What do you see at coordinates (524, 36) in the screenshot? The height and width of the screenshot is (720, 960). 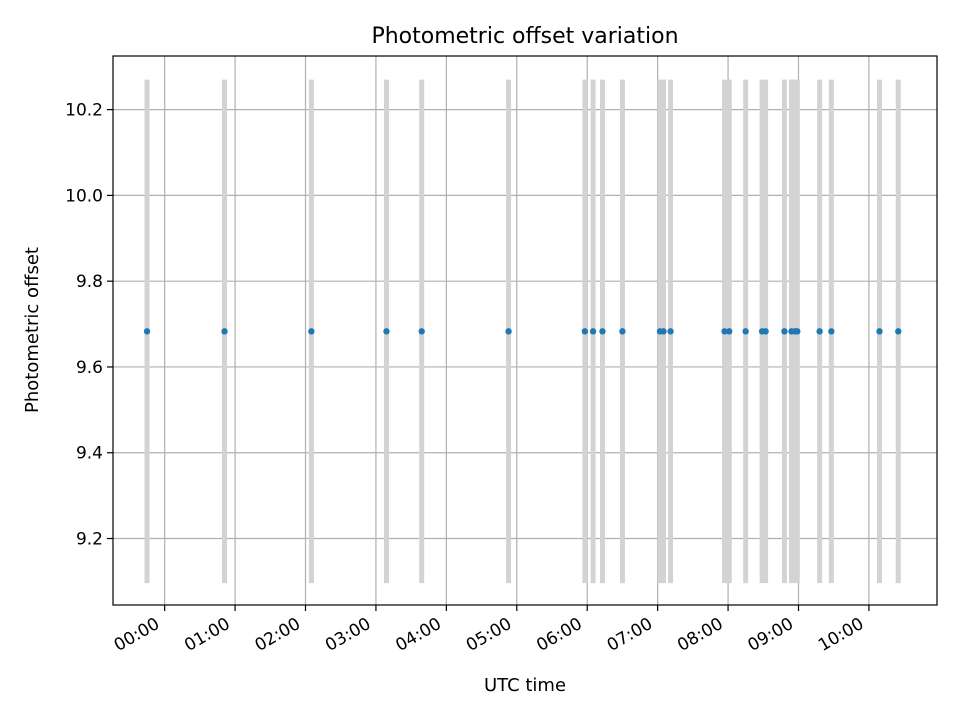 I see `chart-title: Photometric offset variation` at bounding box center [524, 36].